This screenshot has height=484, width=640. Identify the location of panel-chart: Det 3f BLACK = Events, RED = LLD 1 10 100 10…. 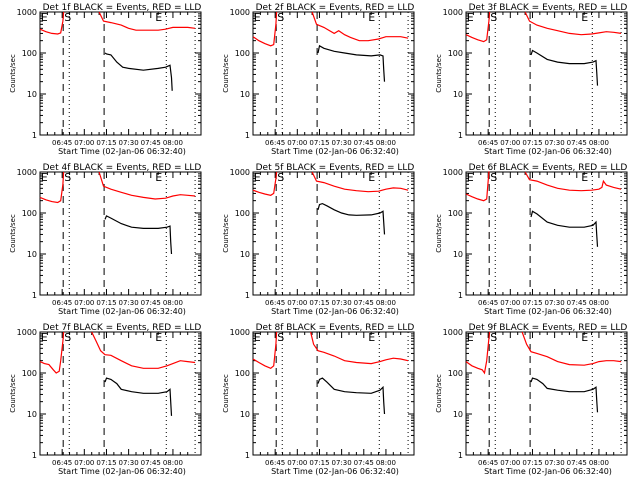
(531, 79).